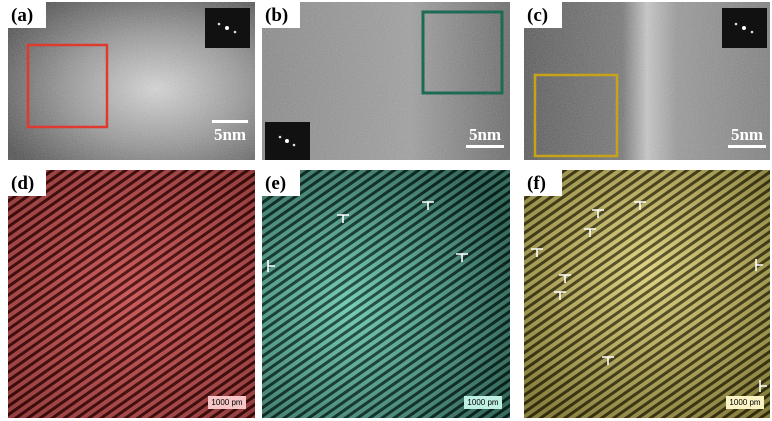 The image size is (772, 421). I want to click on panel-label: (b), so click(276, 15).